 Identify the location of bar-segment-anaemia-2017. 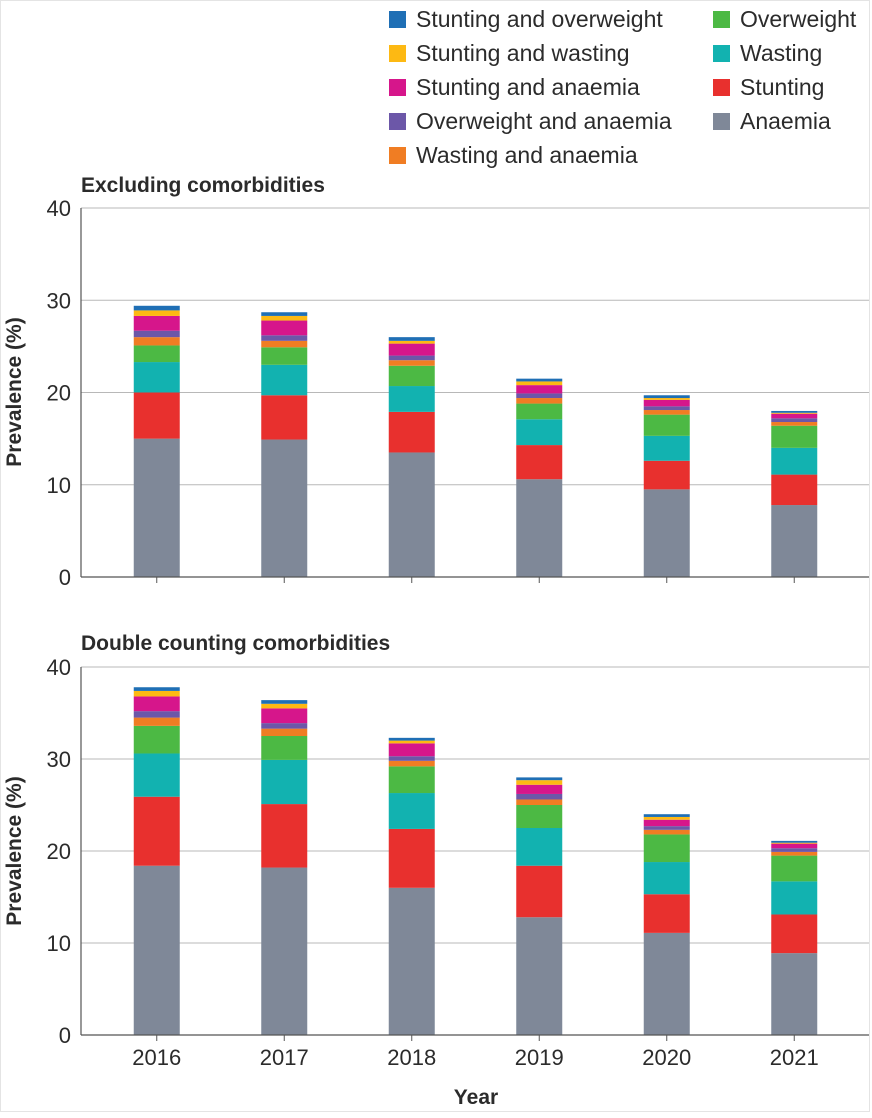
(284, 508).